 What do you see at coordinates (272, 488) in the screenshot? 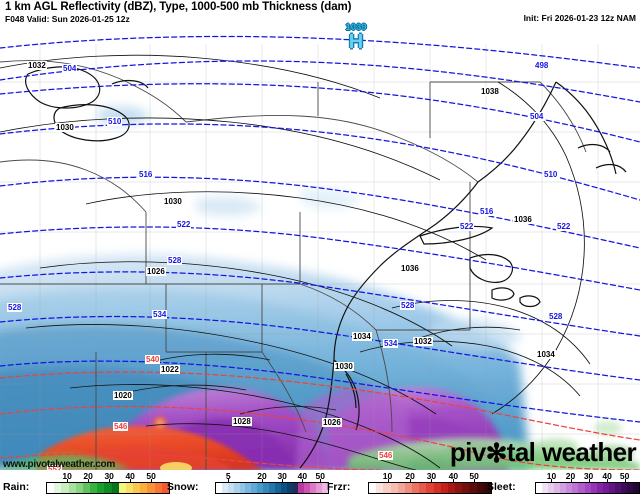
I see `legend-colorramp-snow` at bounding box center [272, 488].